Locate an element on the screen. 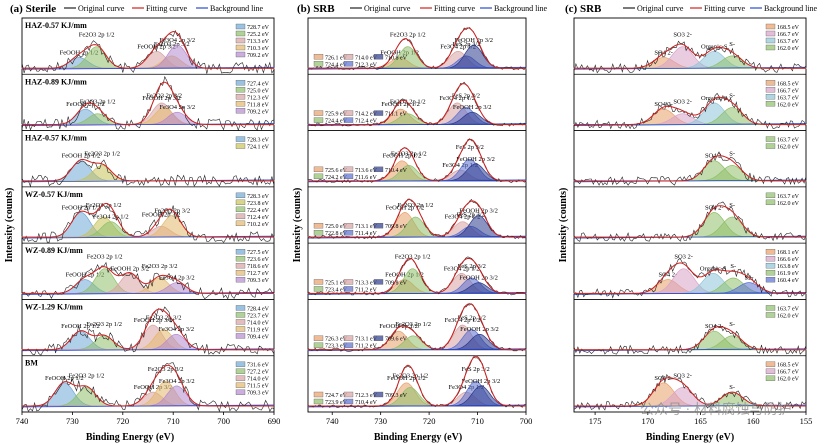  legend-value: 713.6 eV is located at coordinates (366, 171).